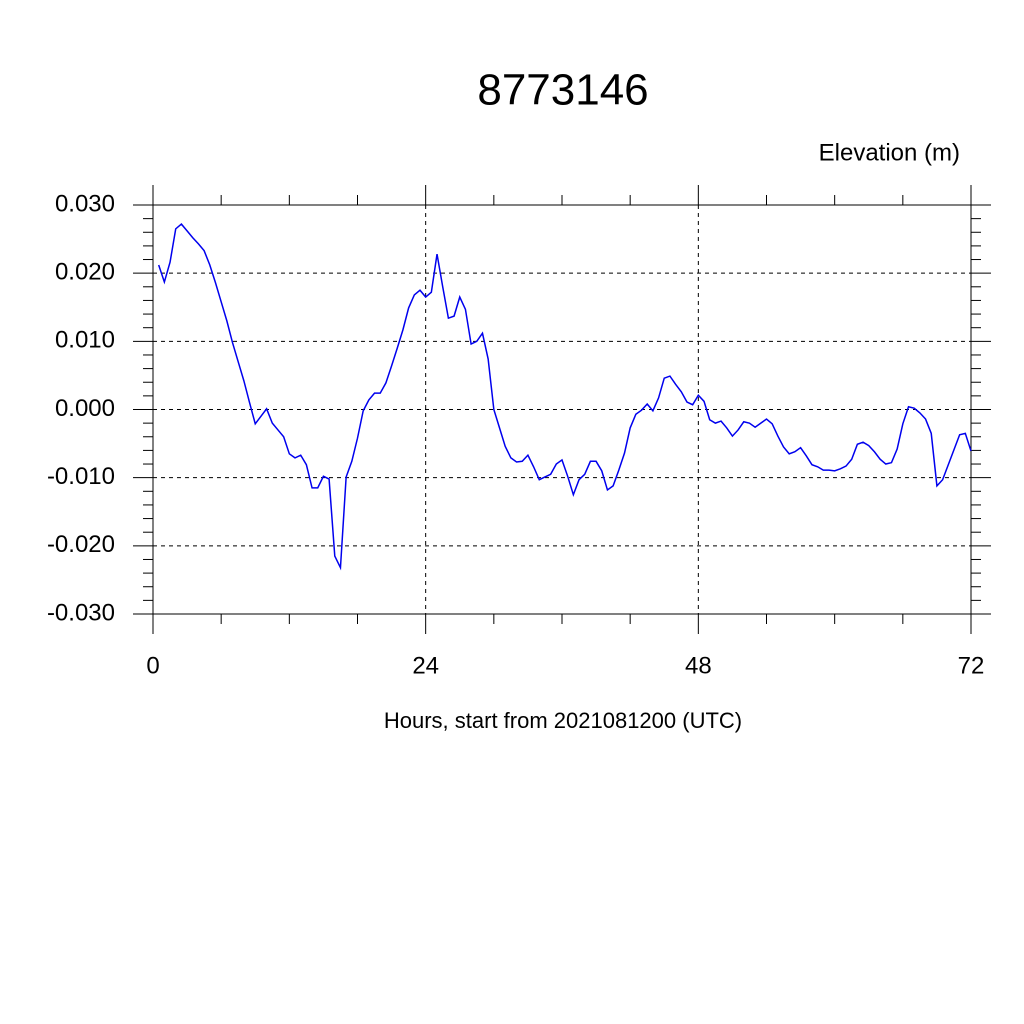 Image resolution: width=1024 pixels, height=1024 pixels. I want to click on x-axis-label: Hours, start from 2021081200 (UTC), so click(563, 720).